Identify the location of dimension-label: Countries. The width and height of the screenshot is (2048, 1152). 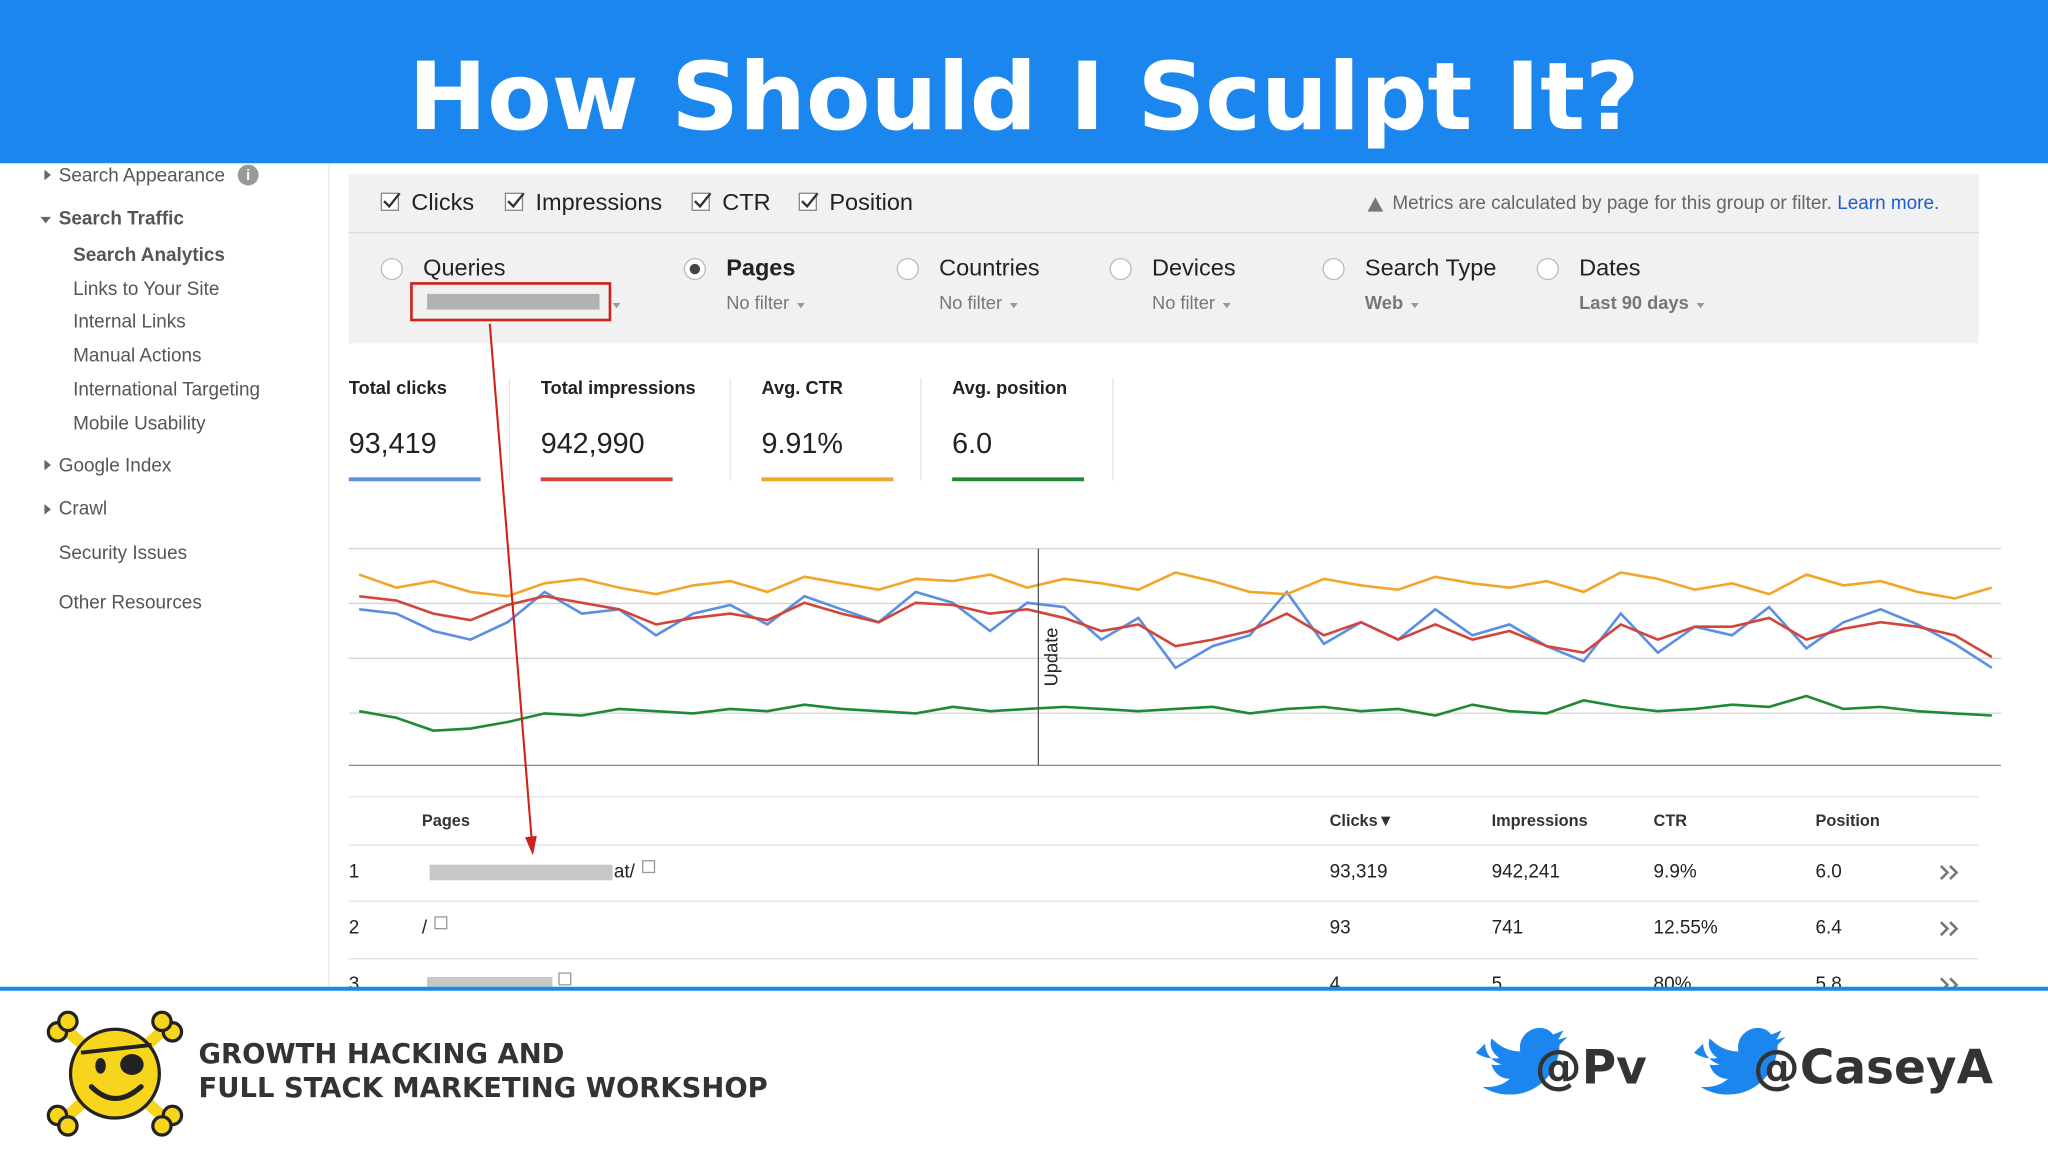
(989, 267).